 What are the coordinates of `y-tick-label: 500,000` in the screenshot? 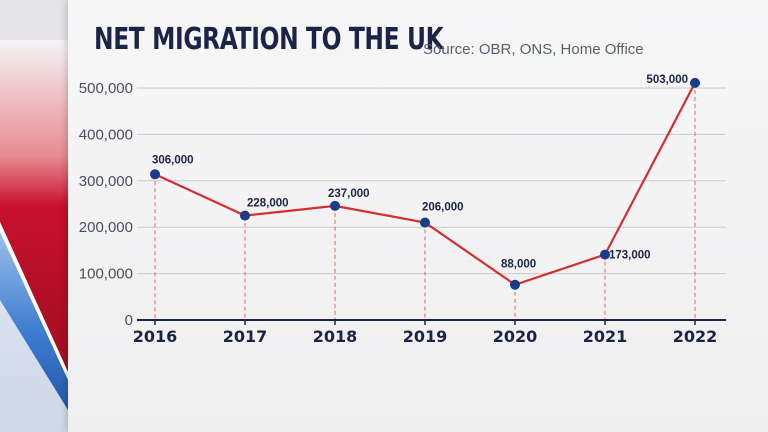 It's located at (106, 88).